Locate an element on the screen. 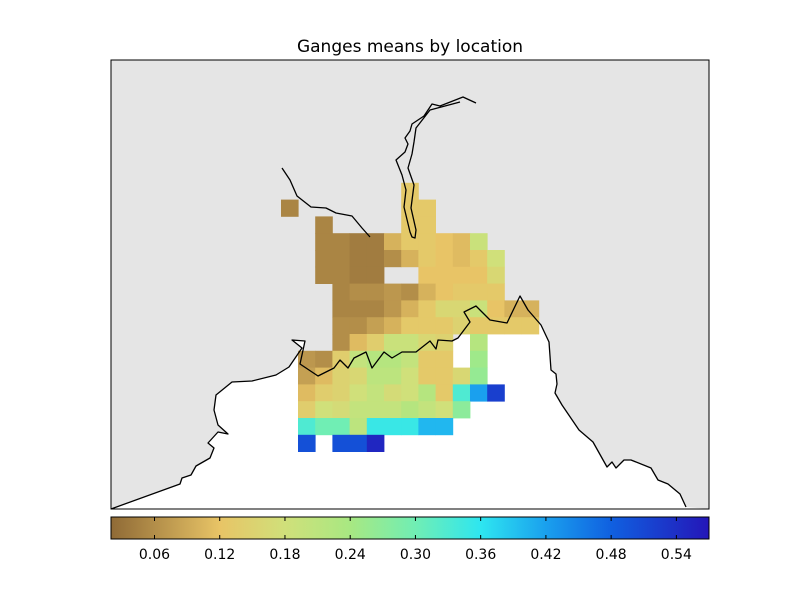 The width and height of the screenshot is (800, 600). colorbar-tick-label: 0.30 is located at coordinates (415, 555).